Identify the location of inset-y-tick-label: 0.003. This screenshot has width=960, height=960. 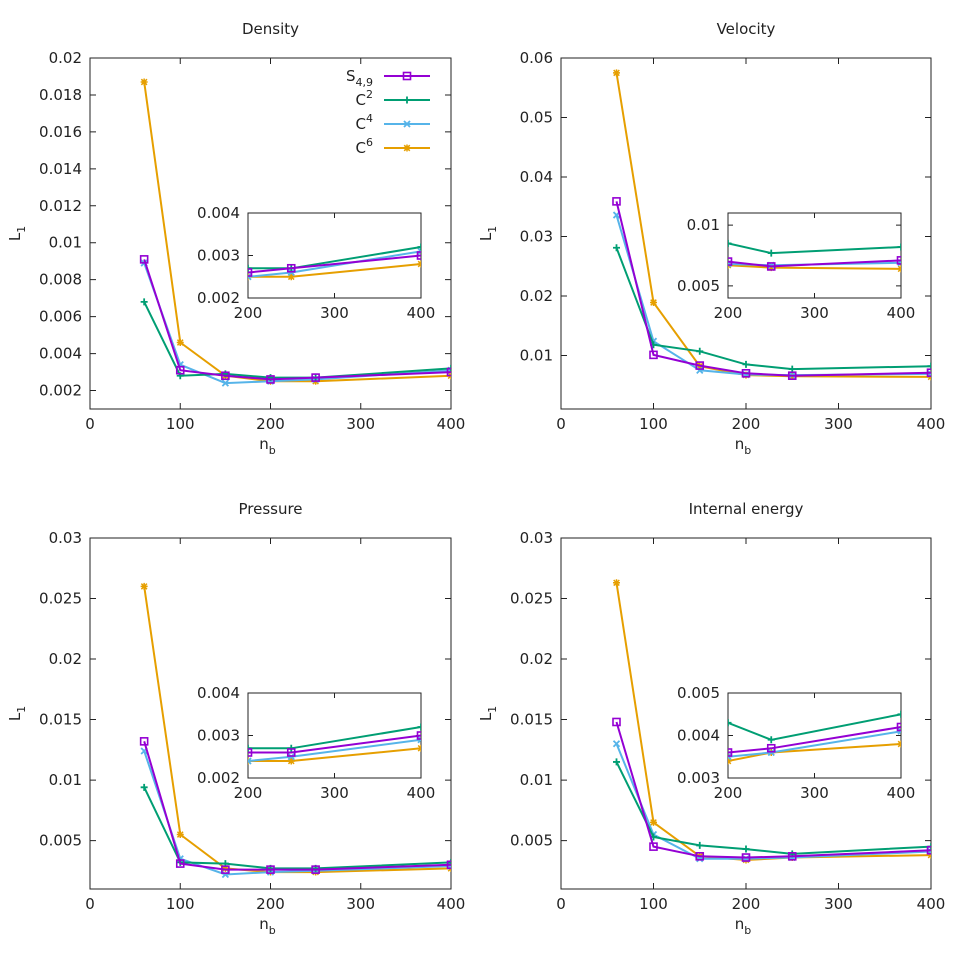
(218, 736).